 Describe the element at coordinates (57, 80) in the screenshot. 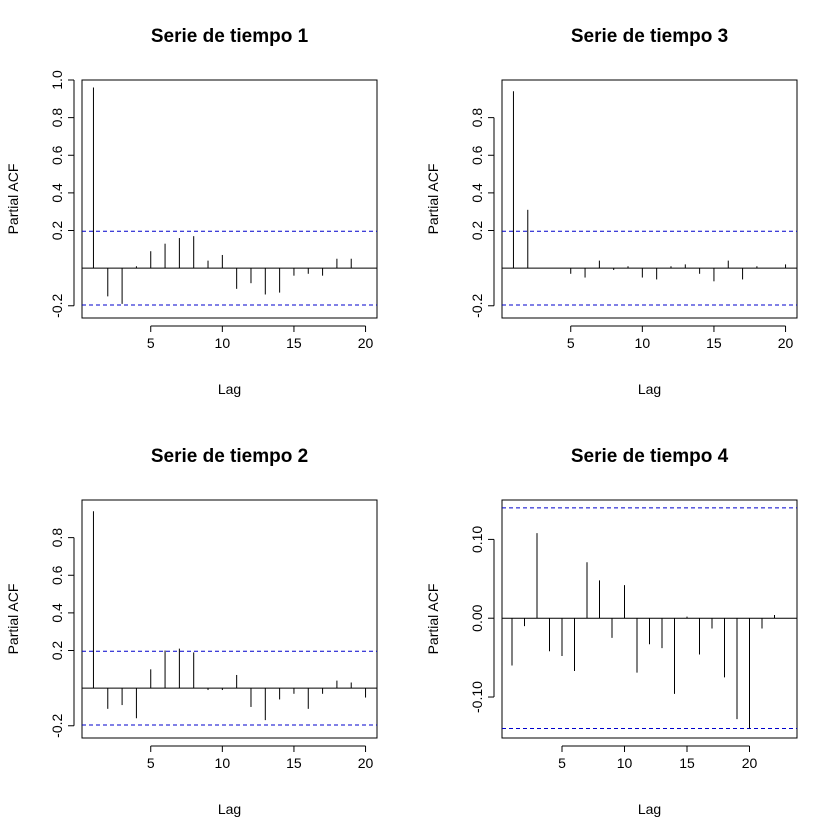

I see `y-tick-label: 1.0` at that location.